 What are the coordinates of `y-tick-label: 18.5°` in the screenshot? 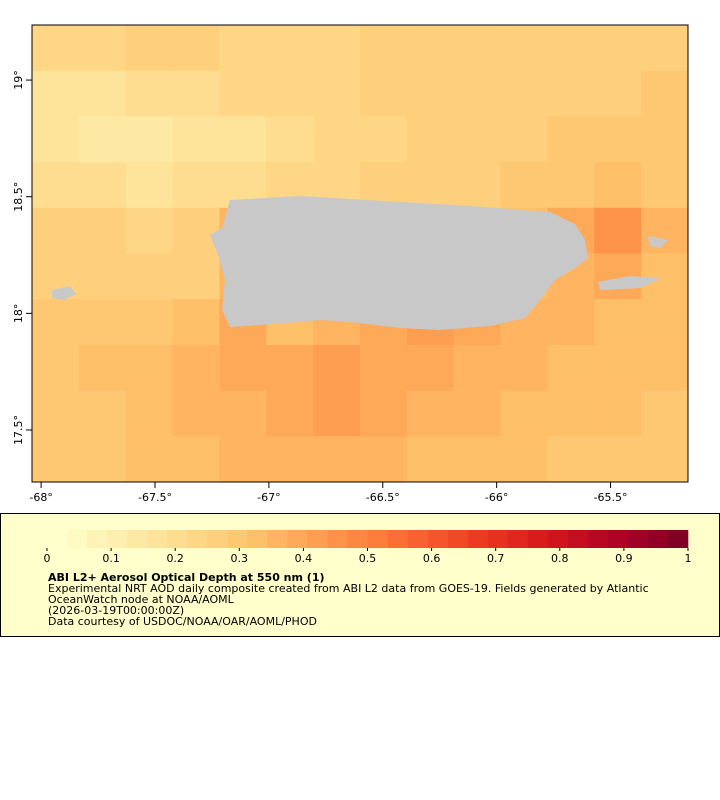 It's located at (18, 197).